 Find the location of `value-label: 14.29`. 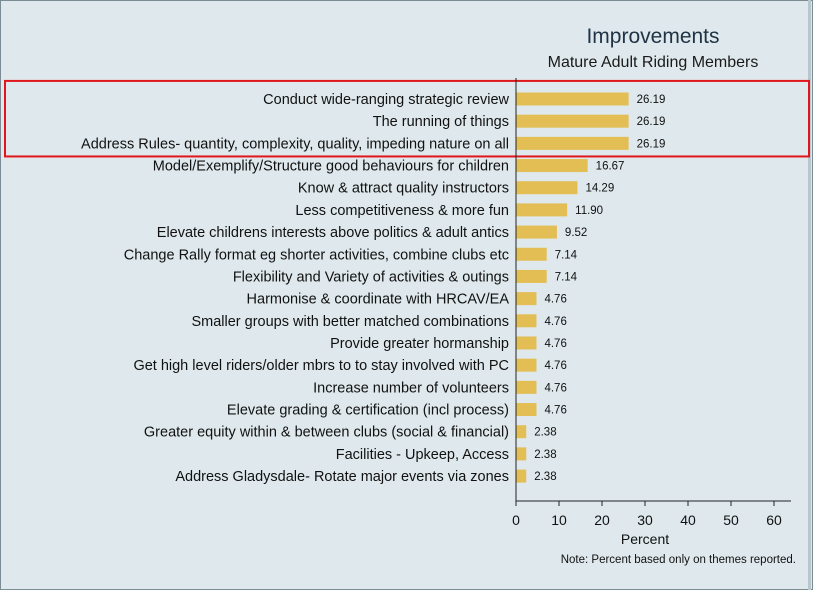

value-label: 14.29 is located at coordinates (599, 189).